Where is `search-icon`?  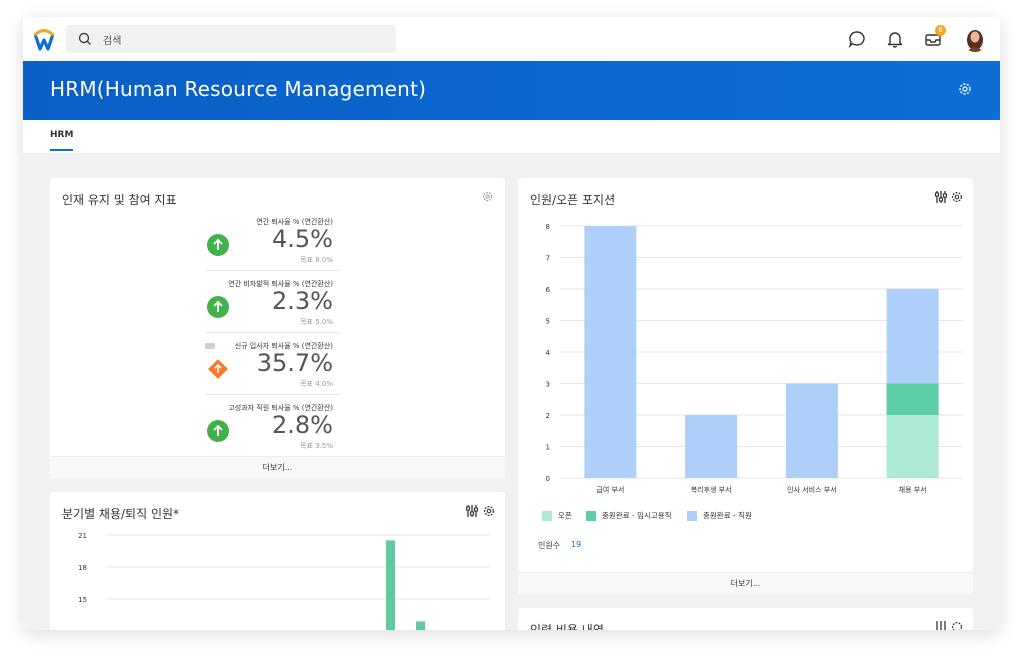 search-icon is located at coordinates (84, 38).